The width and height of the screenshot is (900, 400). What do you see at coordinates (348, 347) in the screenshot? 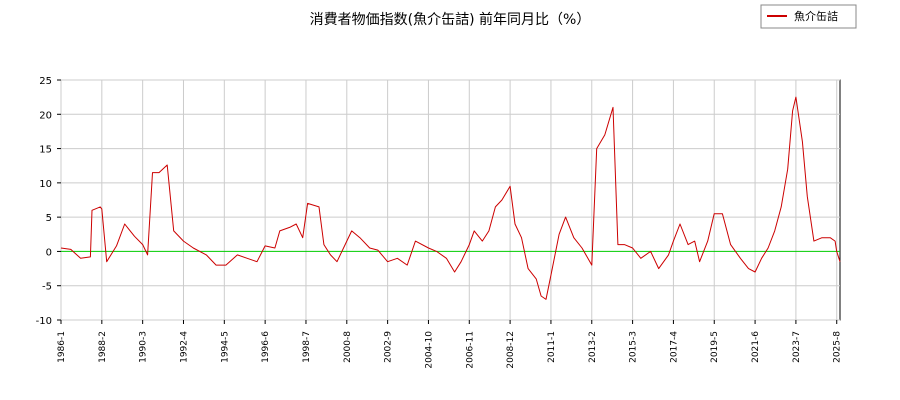
I see `x-tick-label: 2000-8` at bounding box center [348, 347].